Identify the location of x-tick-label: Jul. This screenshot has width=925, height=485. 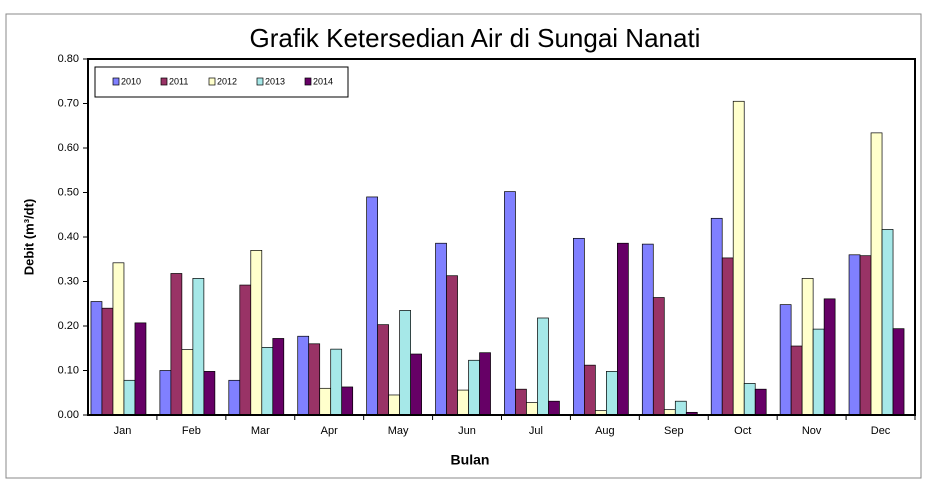
(536, 431).